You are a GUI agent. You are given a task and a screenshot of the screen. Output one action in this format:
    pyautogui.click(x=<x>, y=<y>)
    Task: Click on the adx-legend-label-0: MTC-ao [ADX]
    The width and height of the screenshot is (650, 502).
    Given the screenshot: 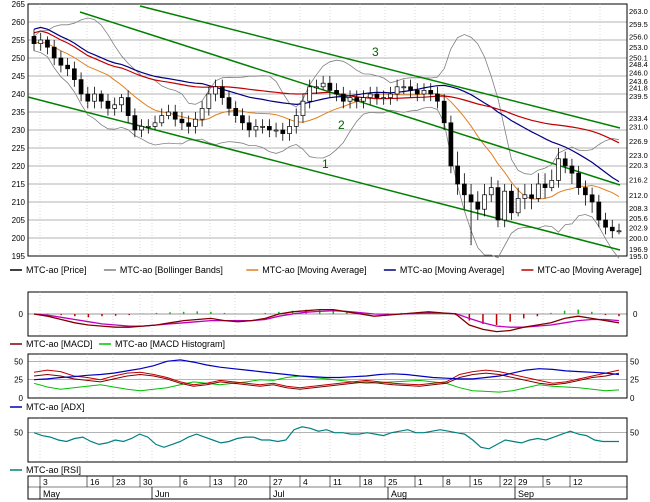 What is the action you would take?
    pyautogui.click(x=55, y=407)
    